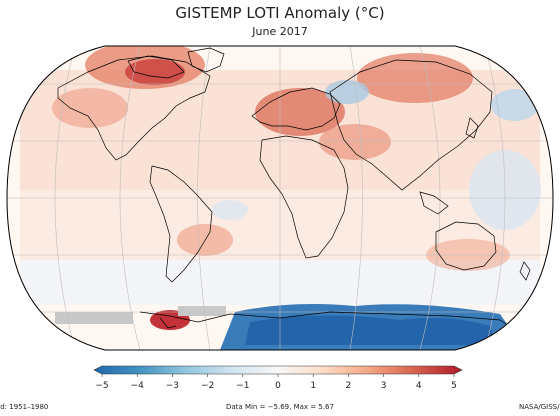 Image resolution: width=560 pixels, height=416 pixels. I want to click on colorbar-tick-label: 5, so click(454, 386).